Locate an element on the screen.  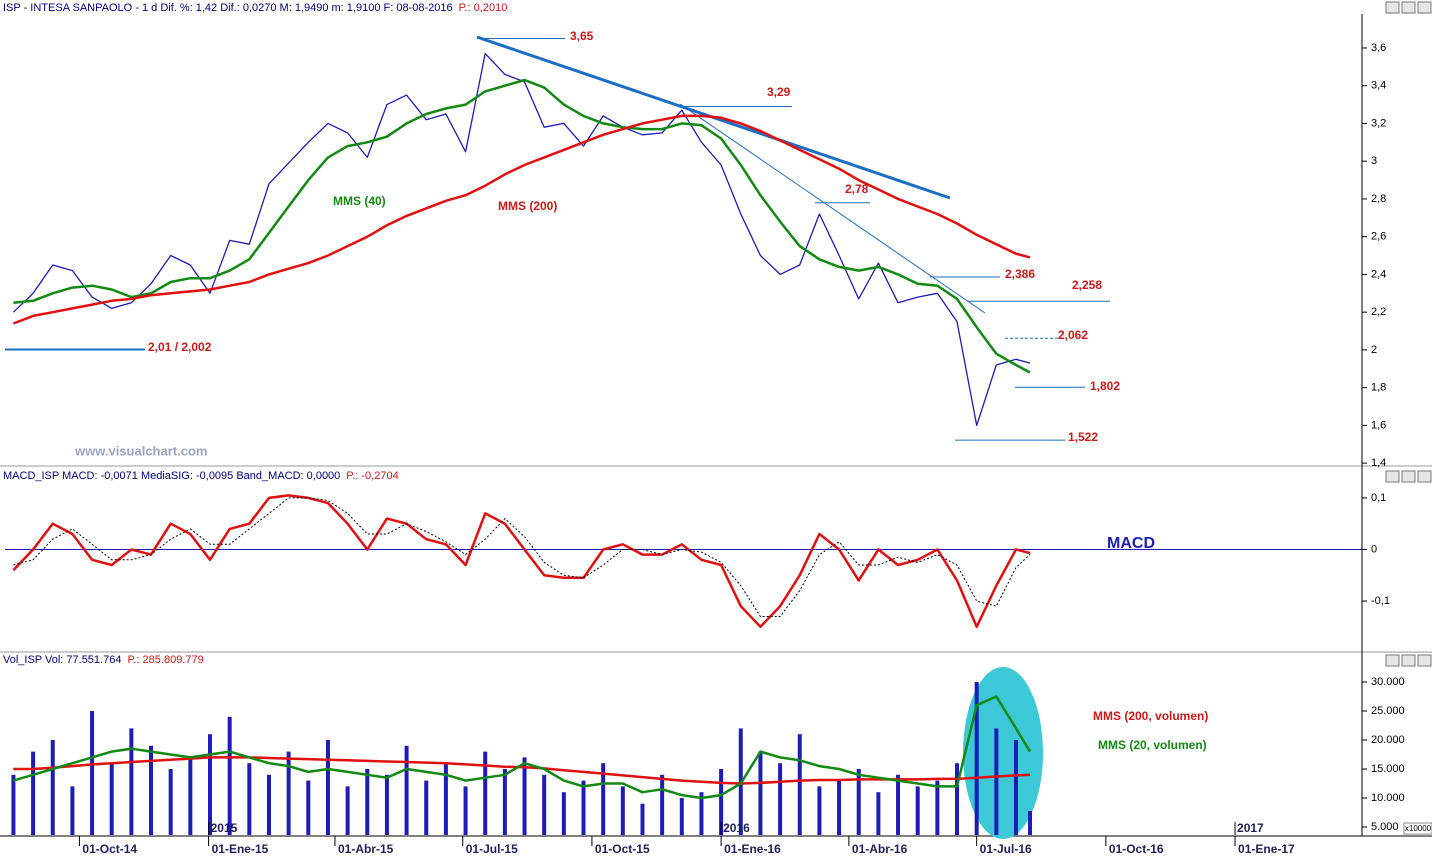
y-tick-label: 2,6 is located at coordinates (1378, 237).